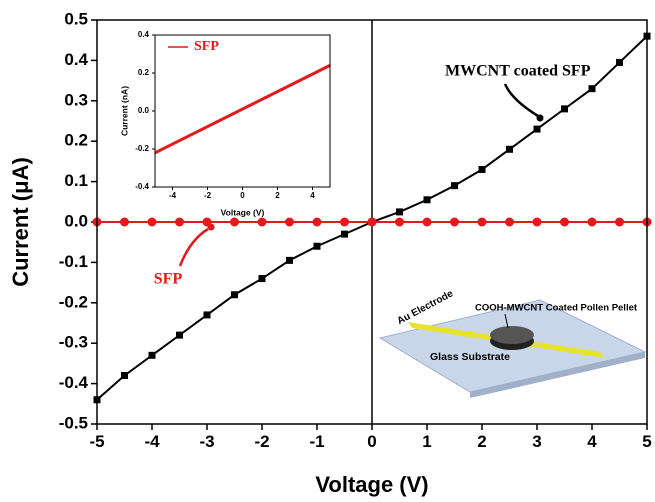  What do you see at coordinates (512, 335) in the screenshot?
I see `pellet-top` at bounding box center [512, 335].